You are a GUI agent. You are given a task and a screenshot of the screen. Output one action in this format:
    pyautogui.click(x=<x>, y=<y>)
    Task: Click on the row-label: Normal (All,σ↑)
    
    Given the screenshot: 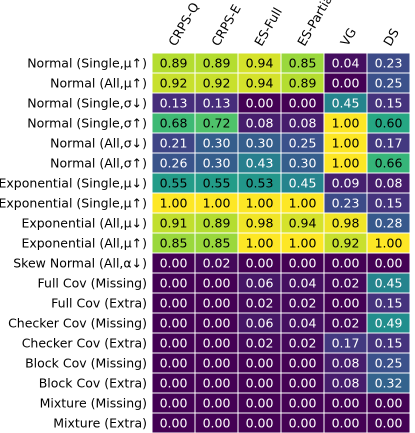 What is the action you would take?
    pyautogui.click(x=98, y=163)
    